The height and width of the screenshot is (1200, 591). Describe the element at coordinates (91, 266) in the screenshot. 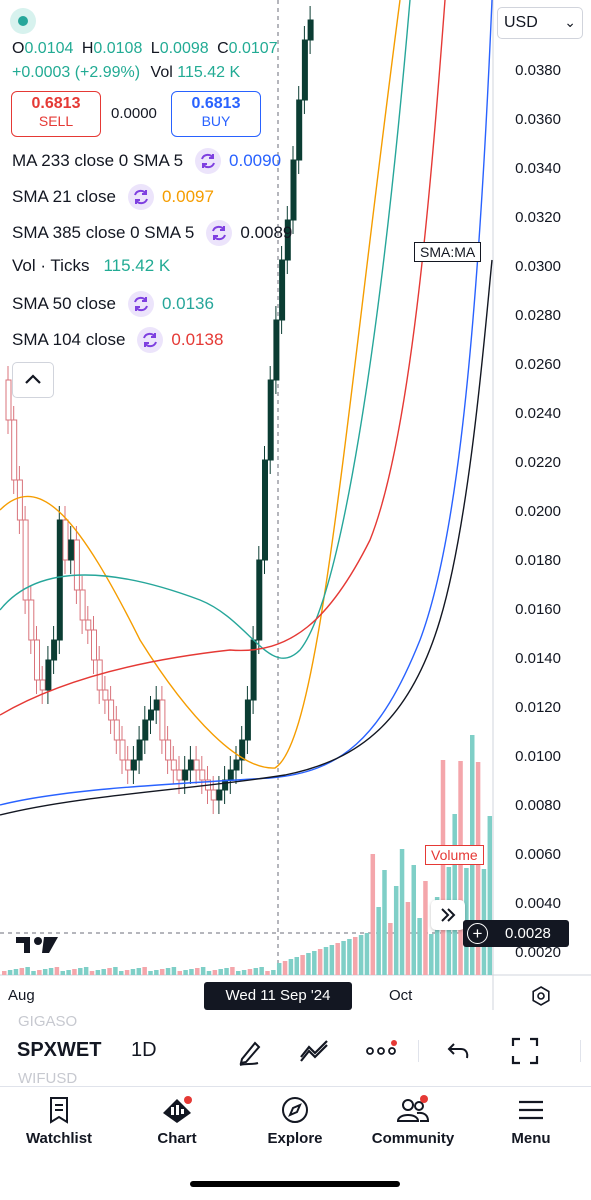

I see `indicator-volume: Vol · Ticks 115.42 K` at that location.